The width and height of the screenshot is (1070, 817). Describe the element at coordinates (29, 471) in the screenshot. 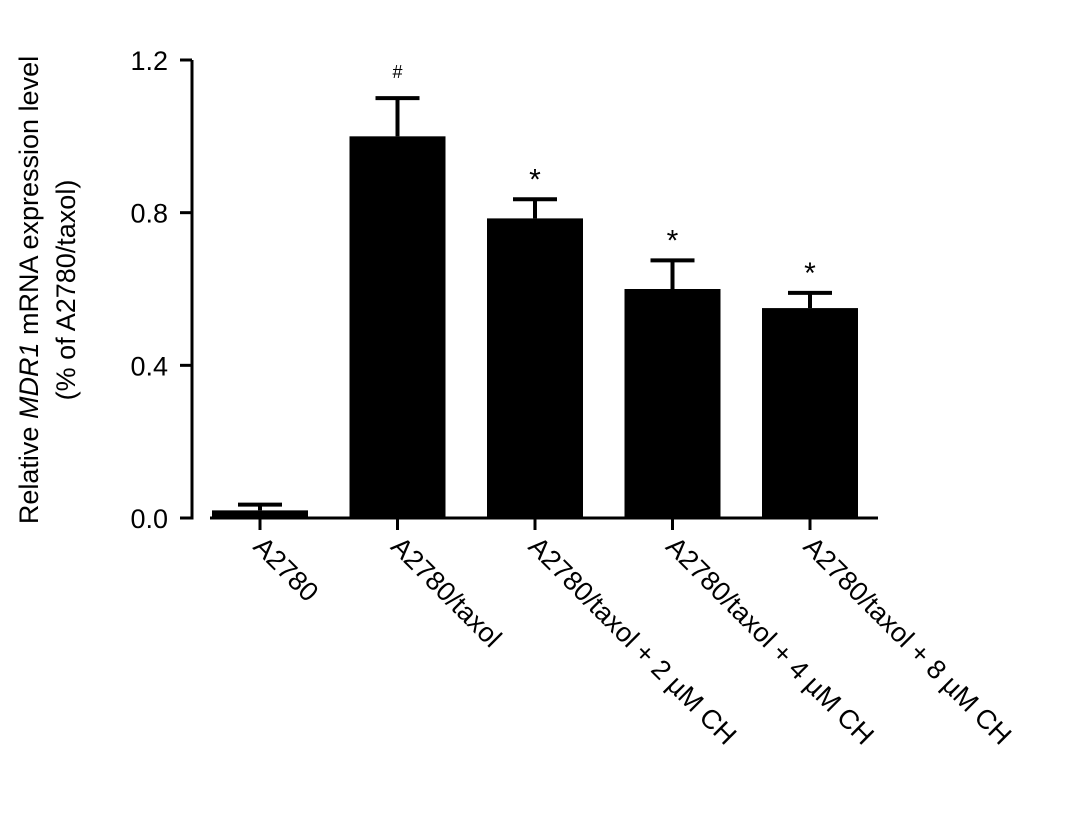

I see `y-axis-label-prefix: Relative` at that location.